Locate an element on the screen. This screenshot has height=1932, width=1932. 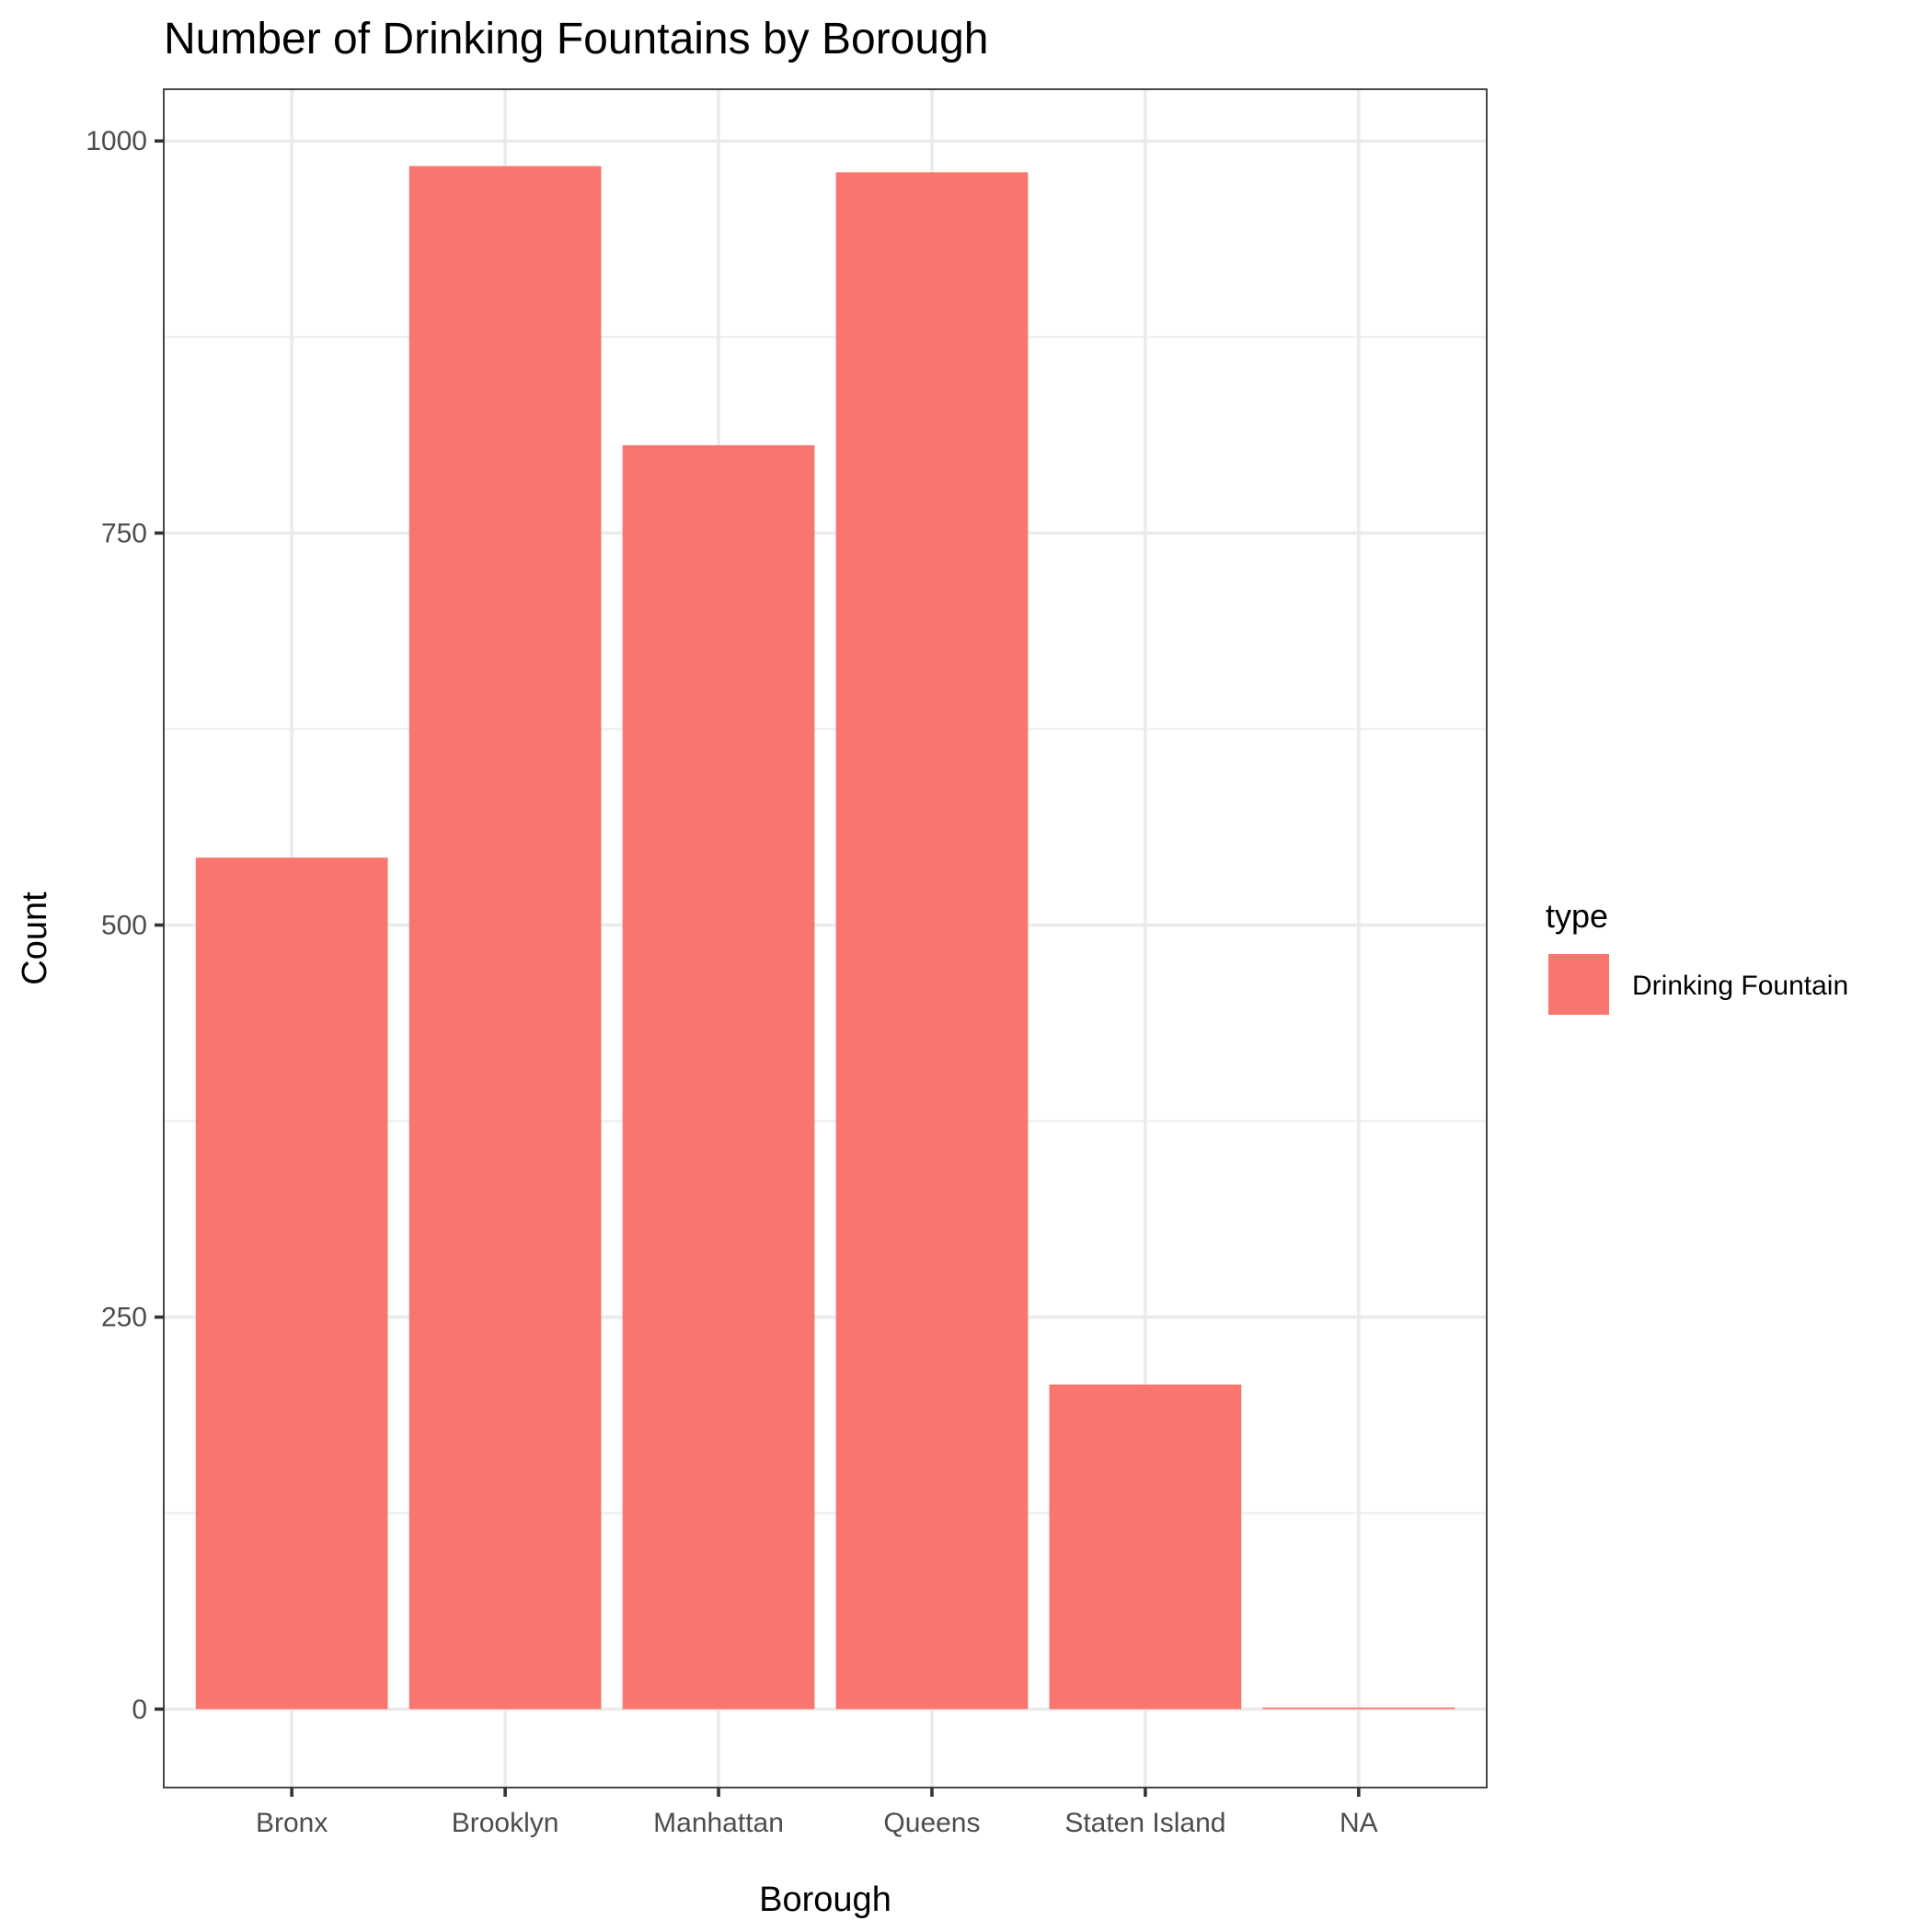
y-tick-label: 250 is located at coordinates (124, 1318).